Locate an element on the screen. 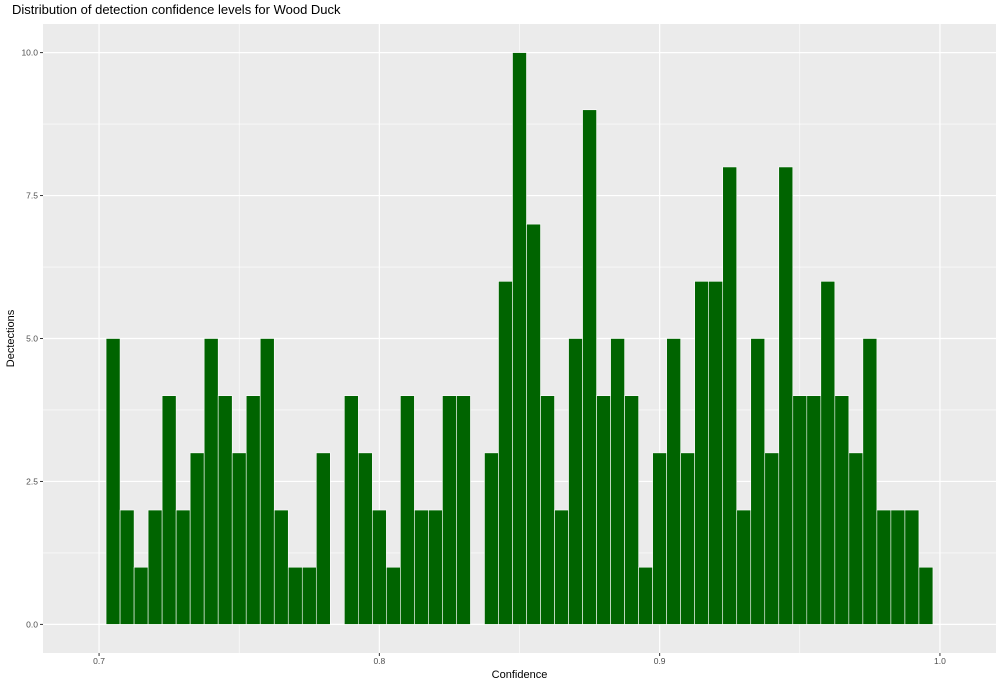  x-tick-label: 0.7 is located at coordinates (99, 661).